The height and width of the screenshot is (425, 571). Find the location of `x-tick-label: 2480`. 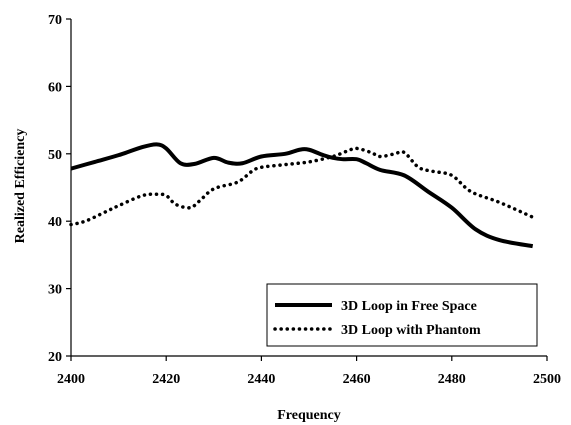

x-tick-label: 2480 is located at coordinates (452, 379).